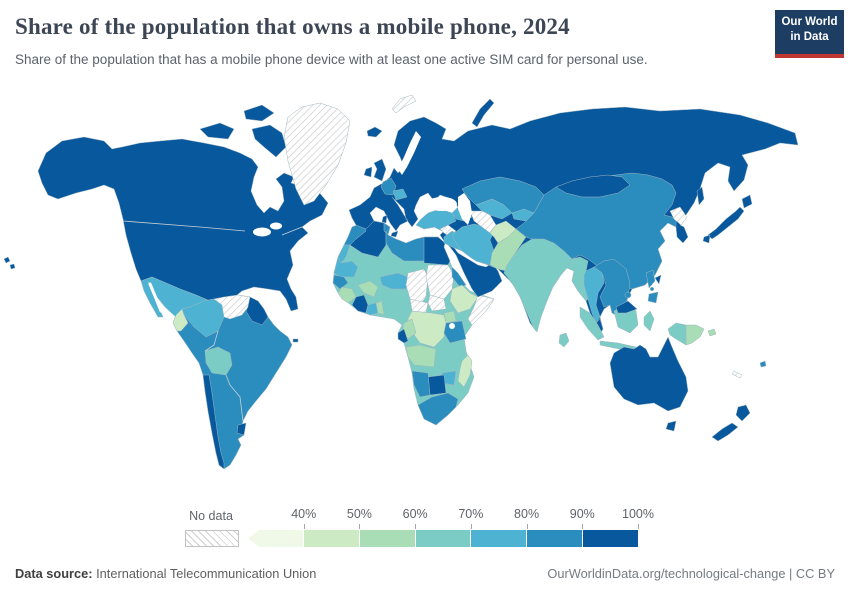 This screenshot has height=600, width=850. Describe the element at coordinates (269, 141) in the screenshot. I see `region-arctic-island-baffin` at that location.